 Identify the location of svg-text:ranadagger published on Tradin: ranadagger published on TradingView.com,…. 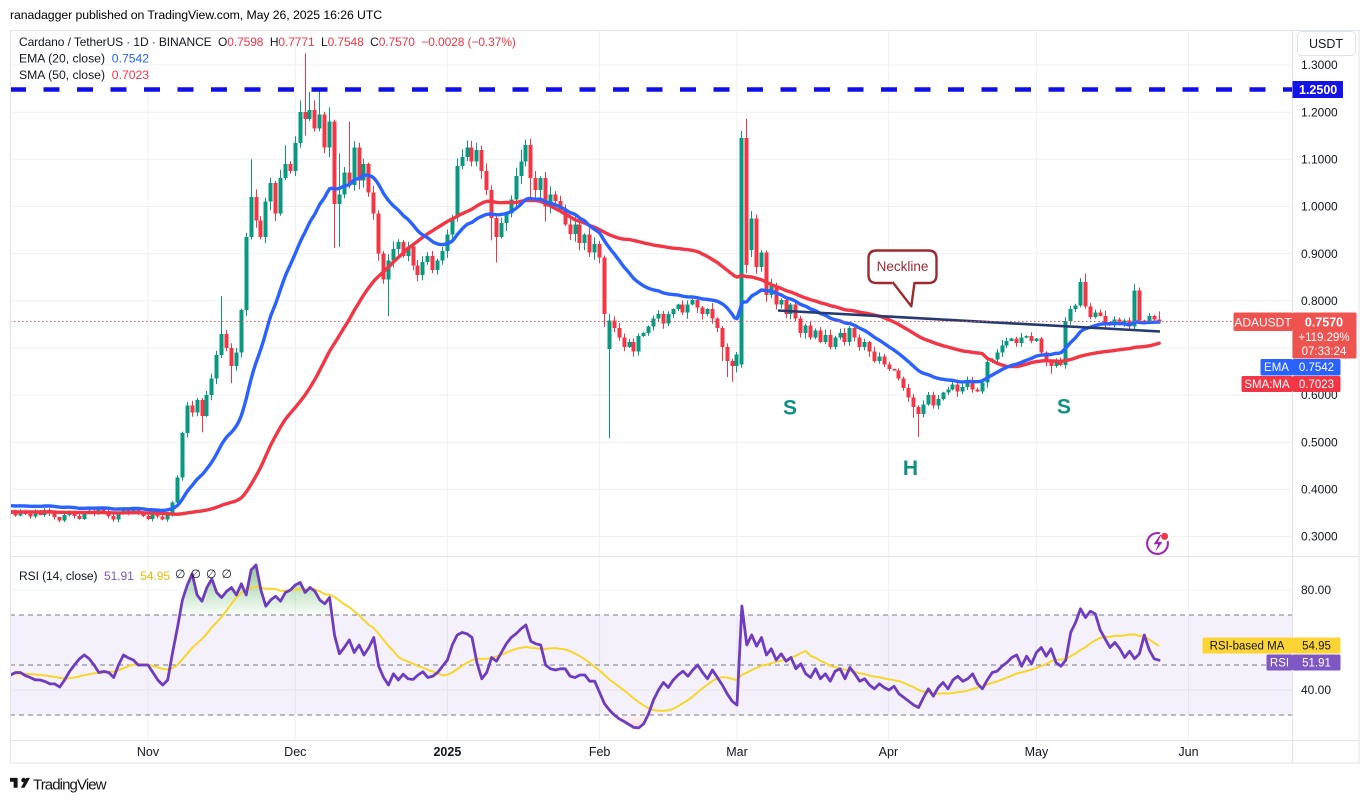
(196, 15).